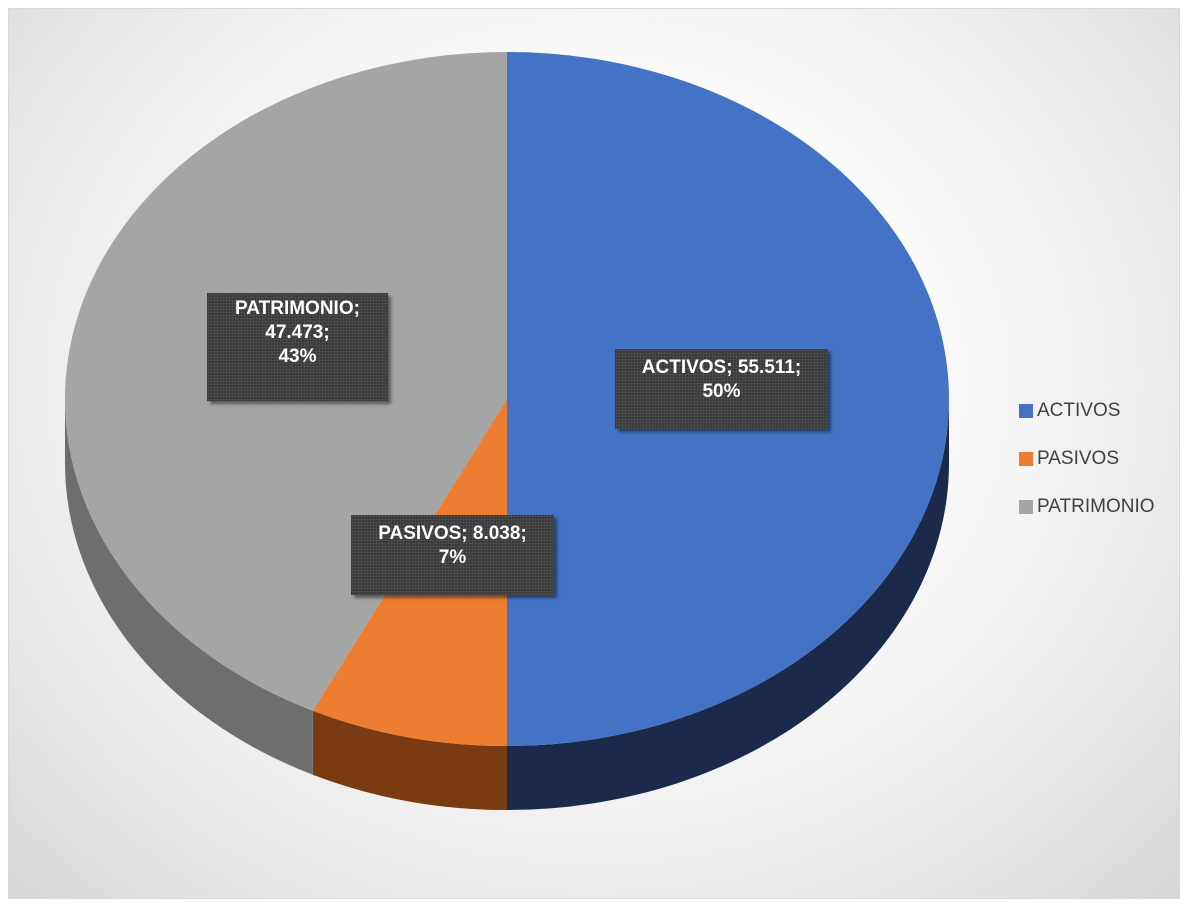 This screenshot has height=907, width=1186. I want to click on legend-label-activos: ACTIVOS, so click(1079, 410).